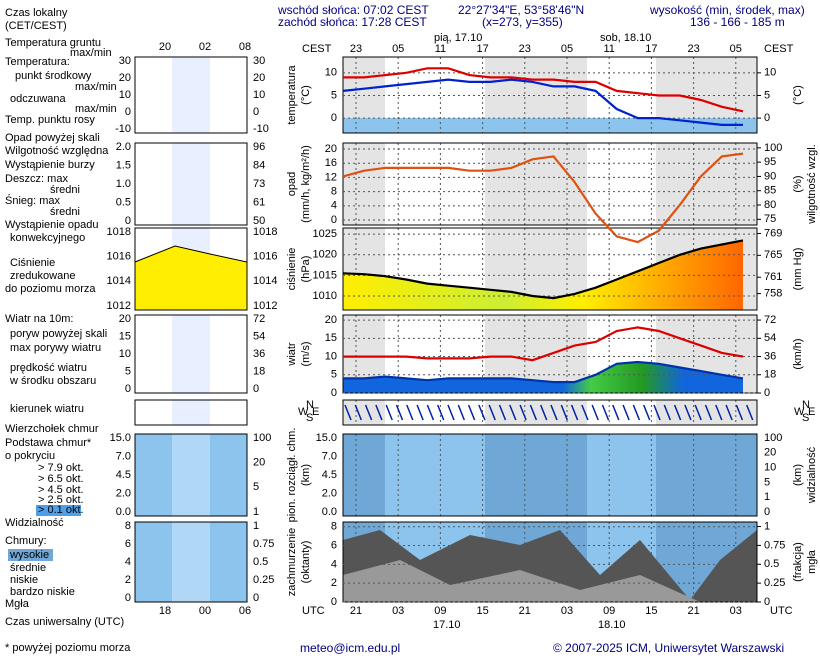  Describe the element at coordinates (806, 405) in the screenshot. I see `compass: N` at that location.